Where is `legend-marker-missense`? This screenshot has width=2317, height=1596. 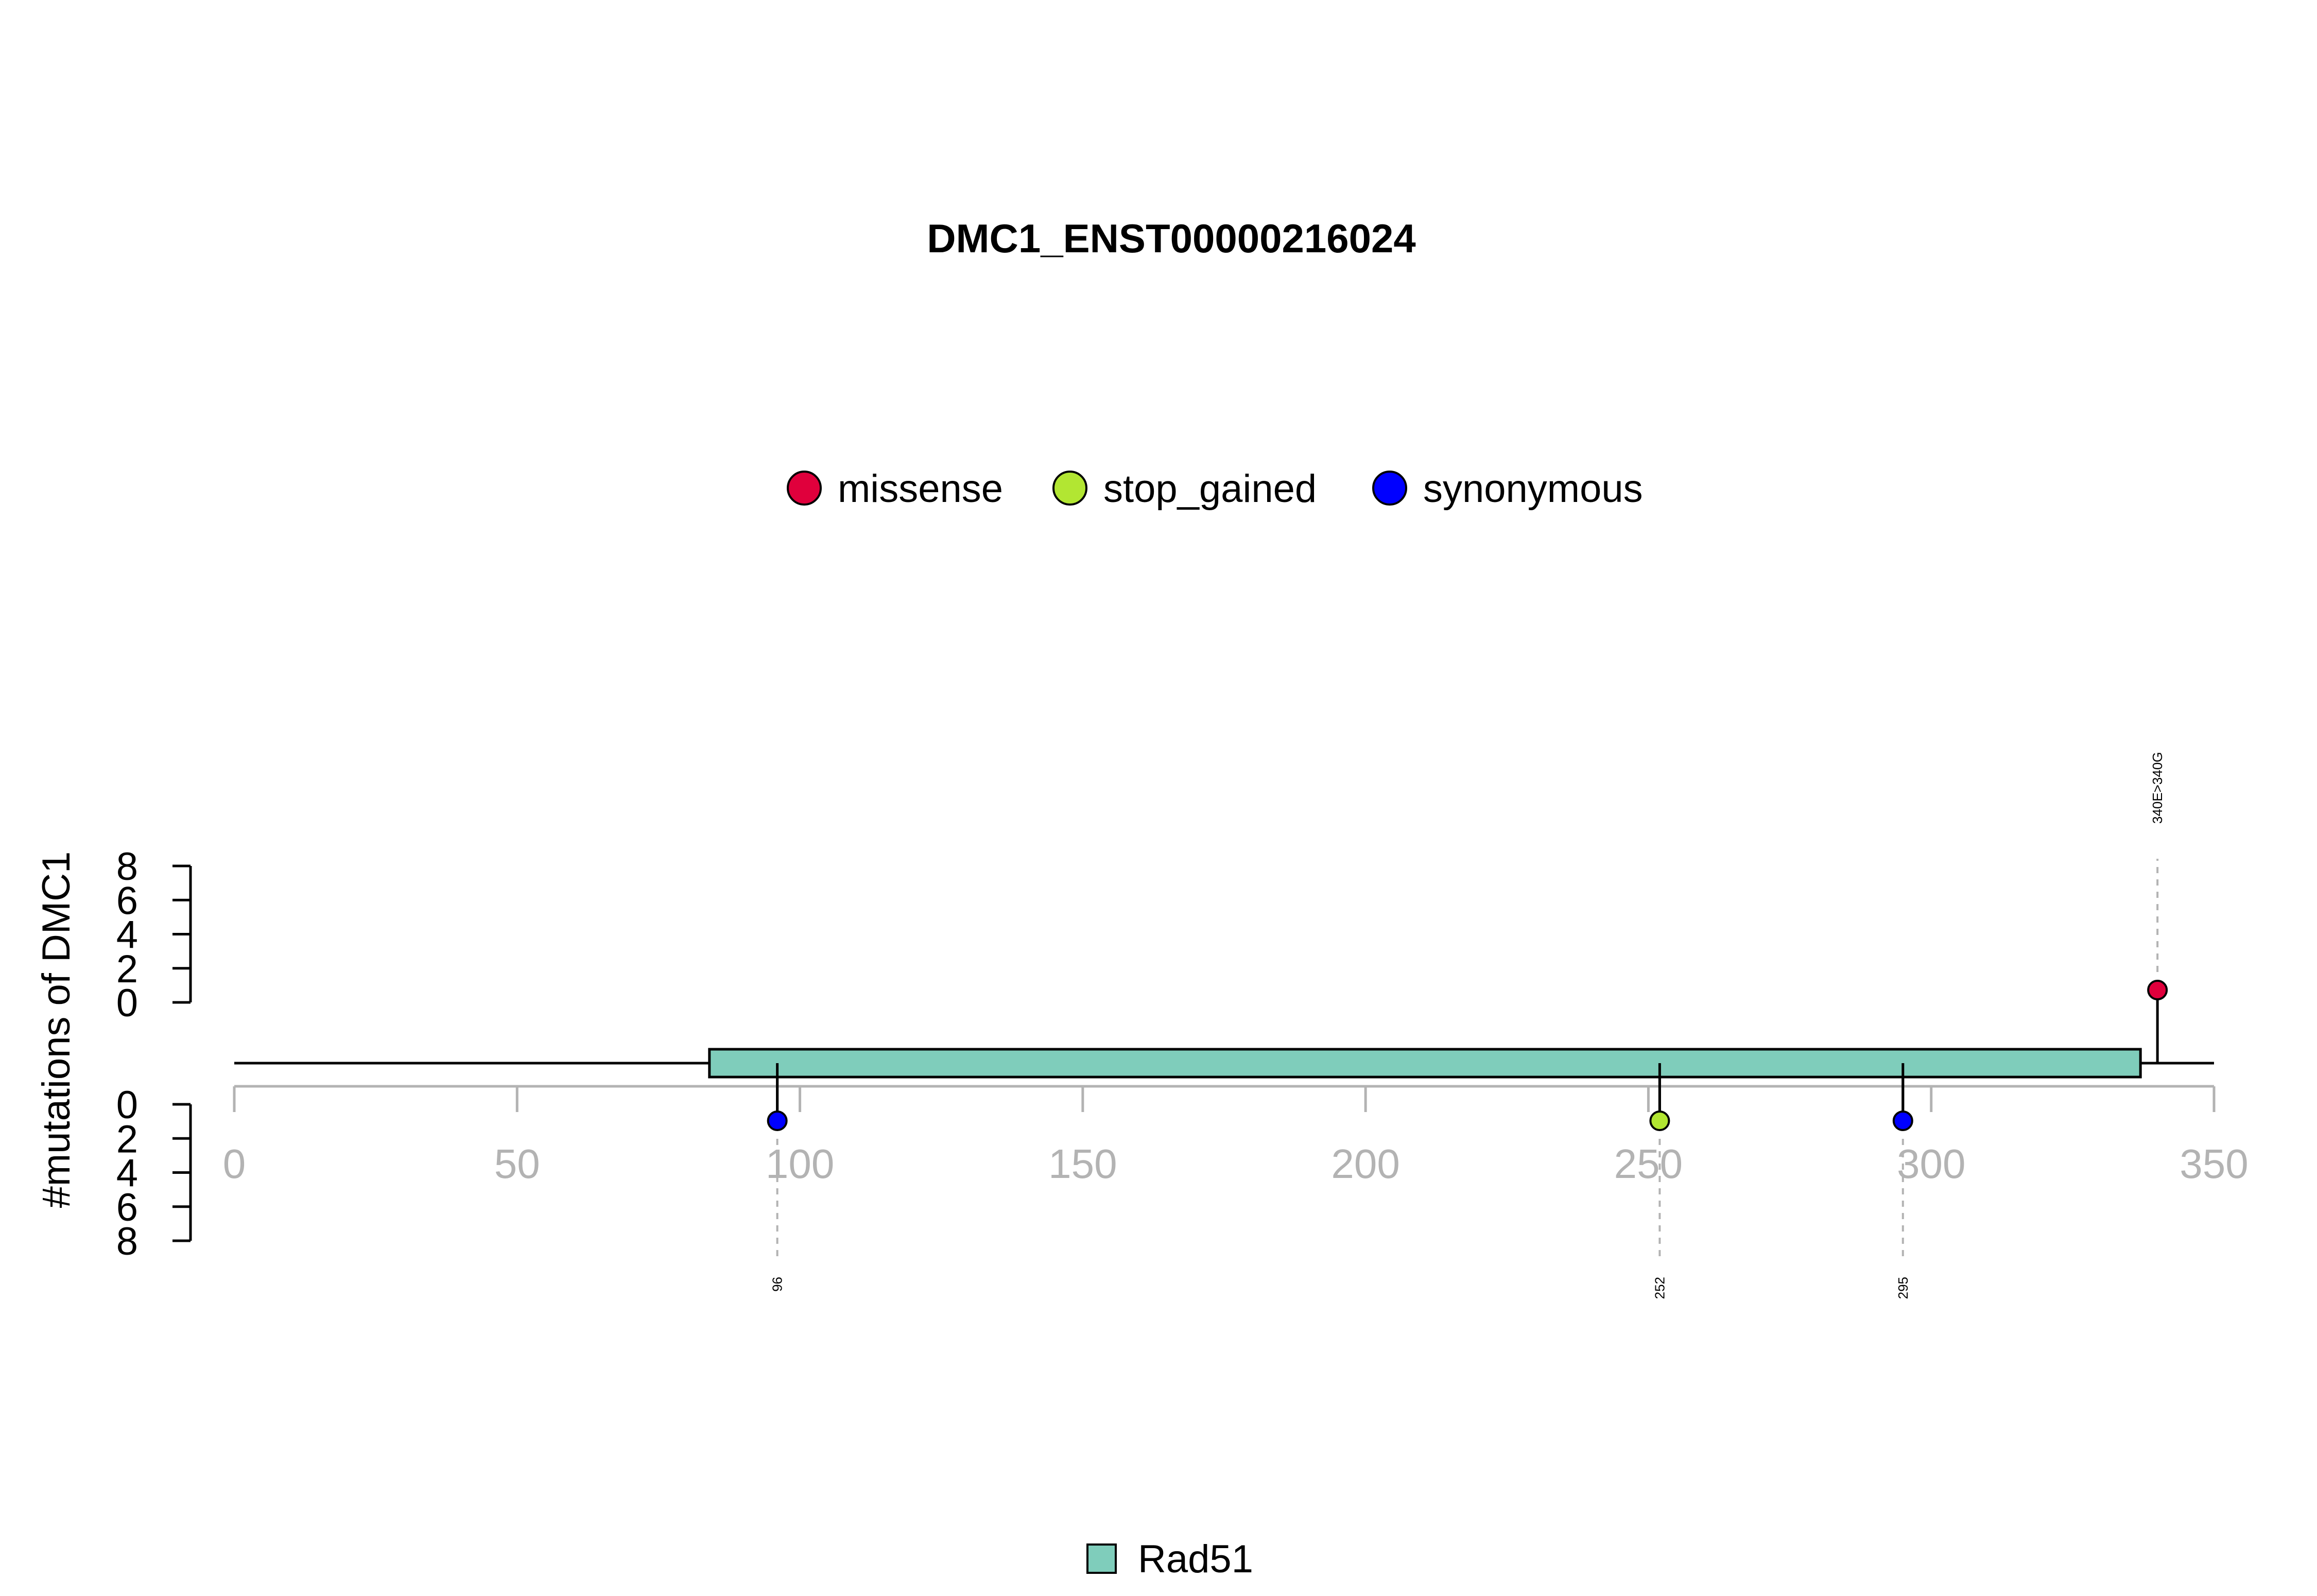
legend-marker-missense is located at coordinates (804, 488).